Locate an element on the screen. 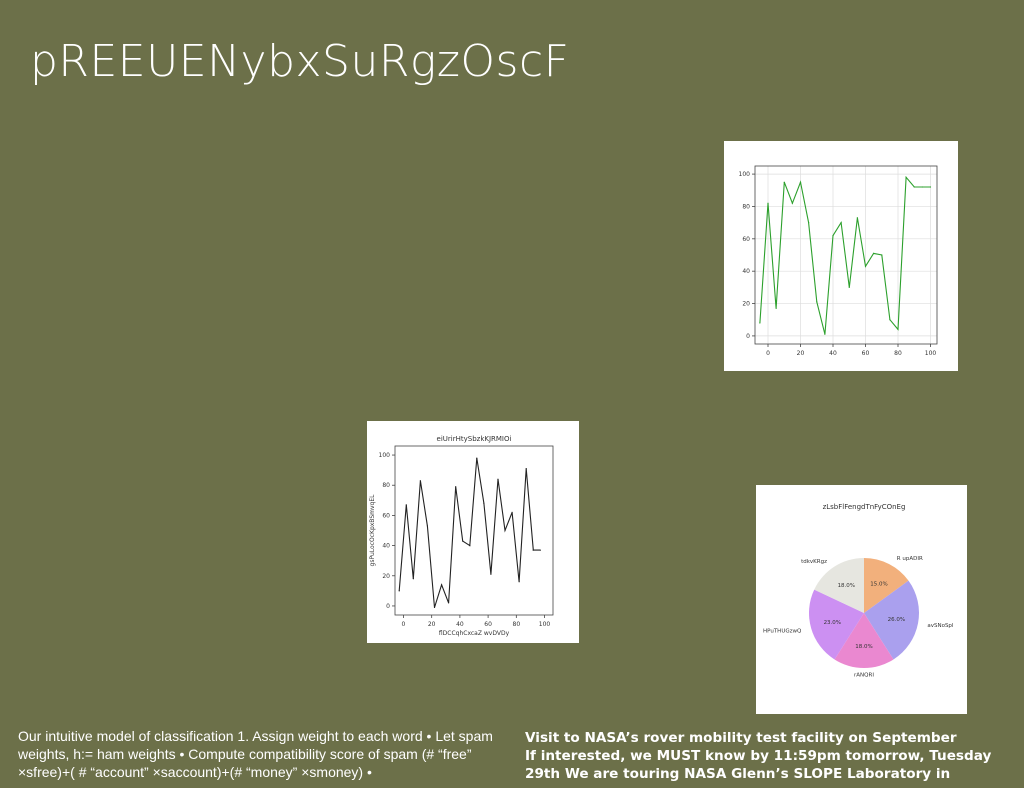 The image size is (1024, 788). line-chart-green: 0 20 40 60 80 100 0 20 40 60 80 100 is located at coordinates (841, 256).